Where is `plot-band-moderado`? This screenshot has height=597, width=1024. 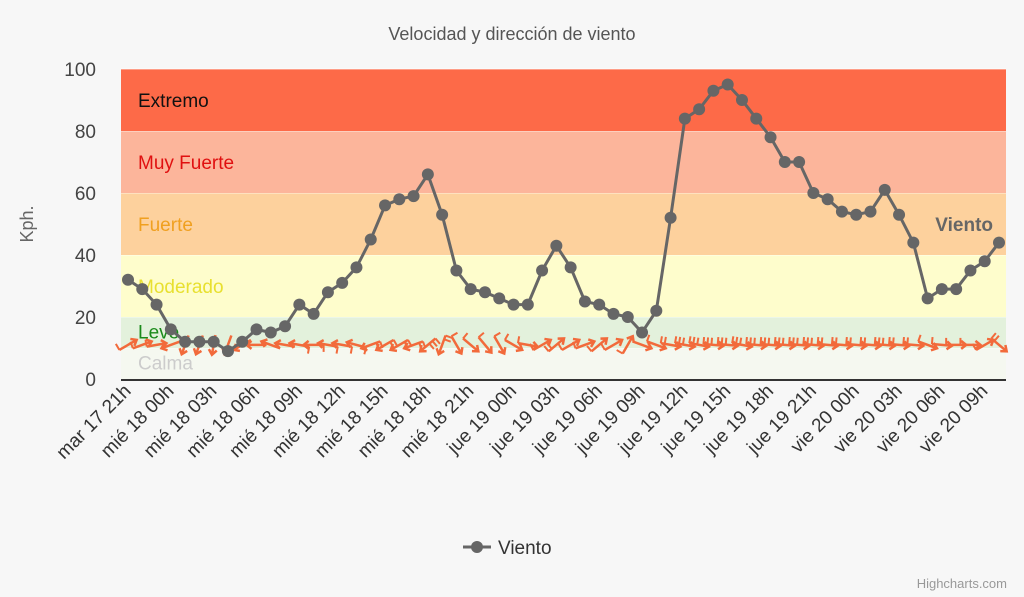
plot-band-moderado is located at coordinates (563, 286).